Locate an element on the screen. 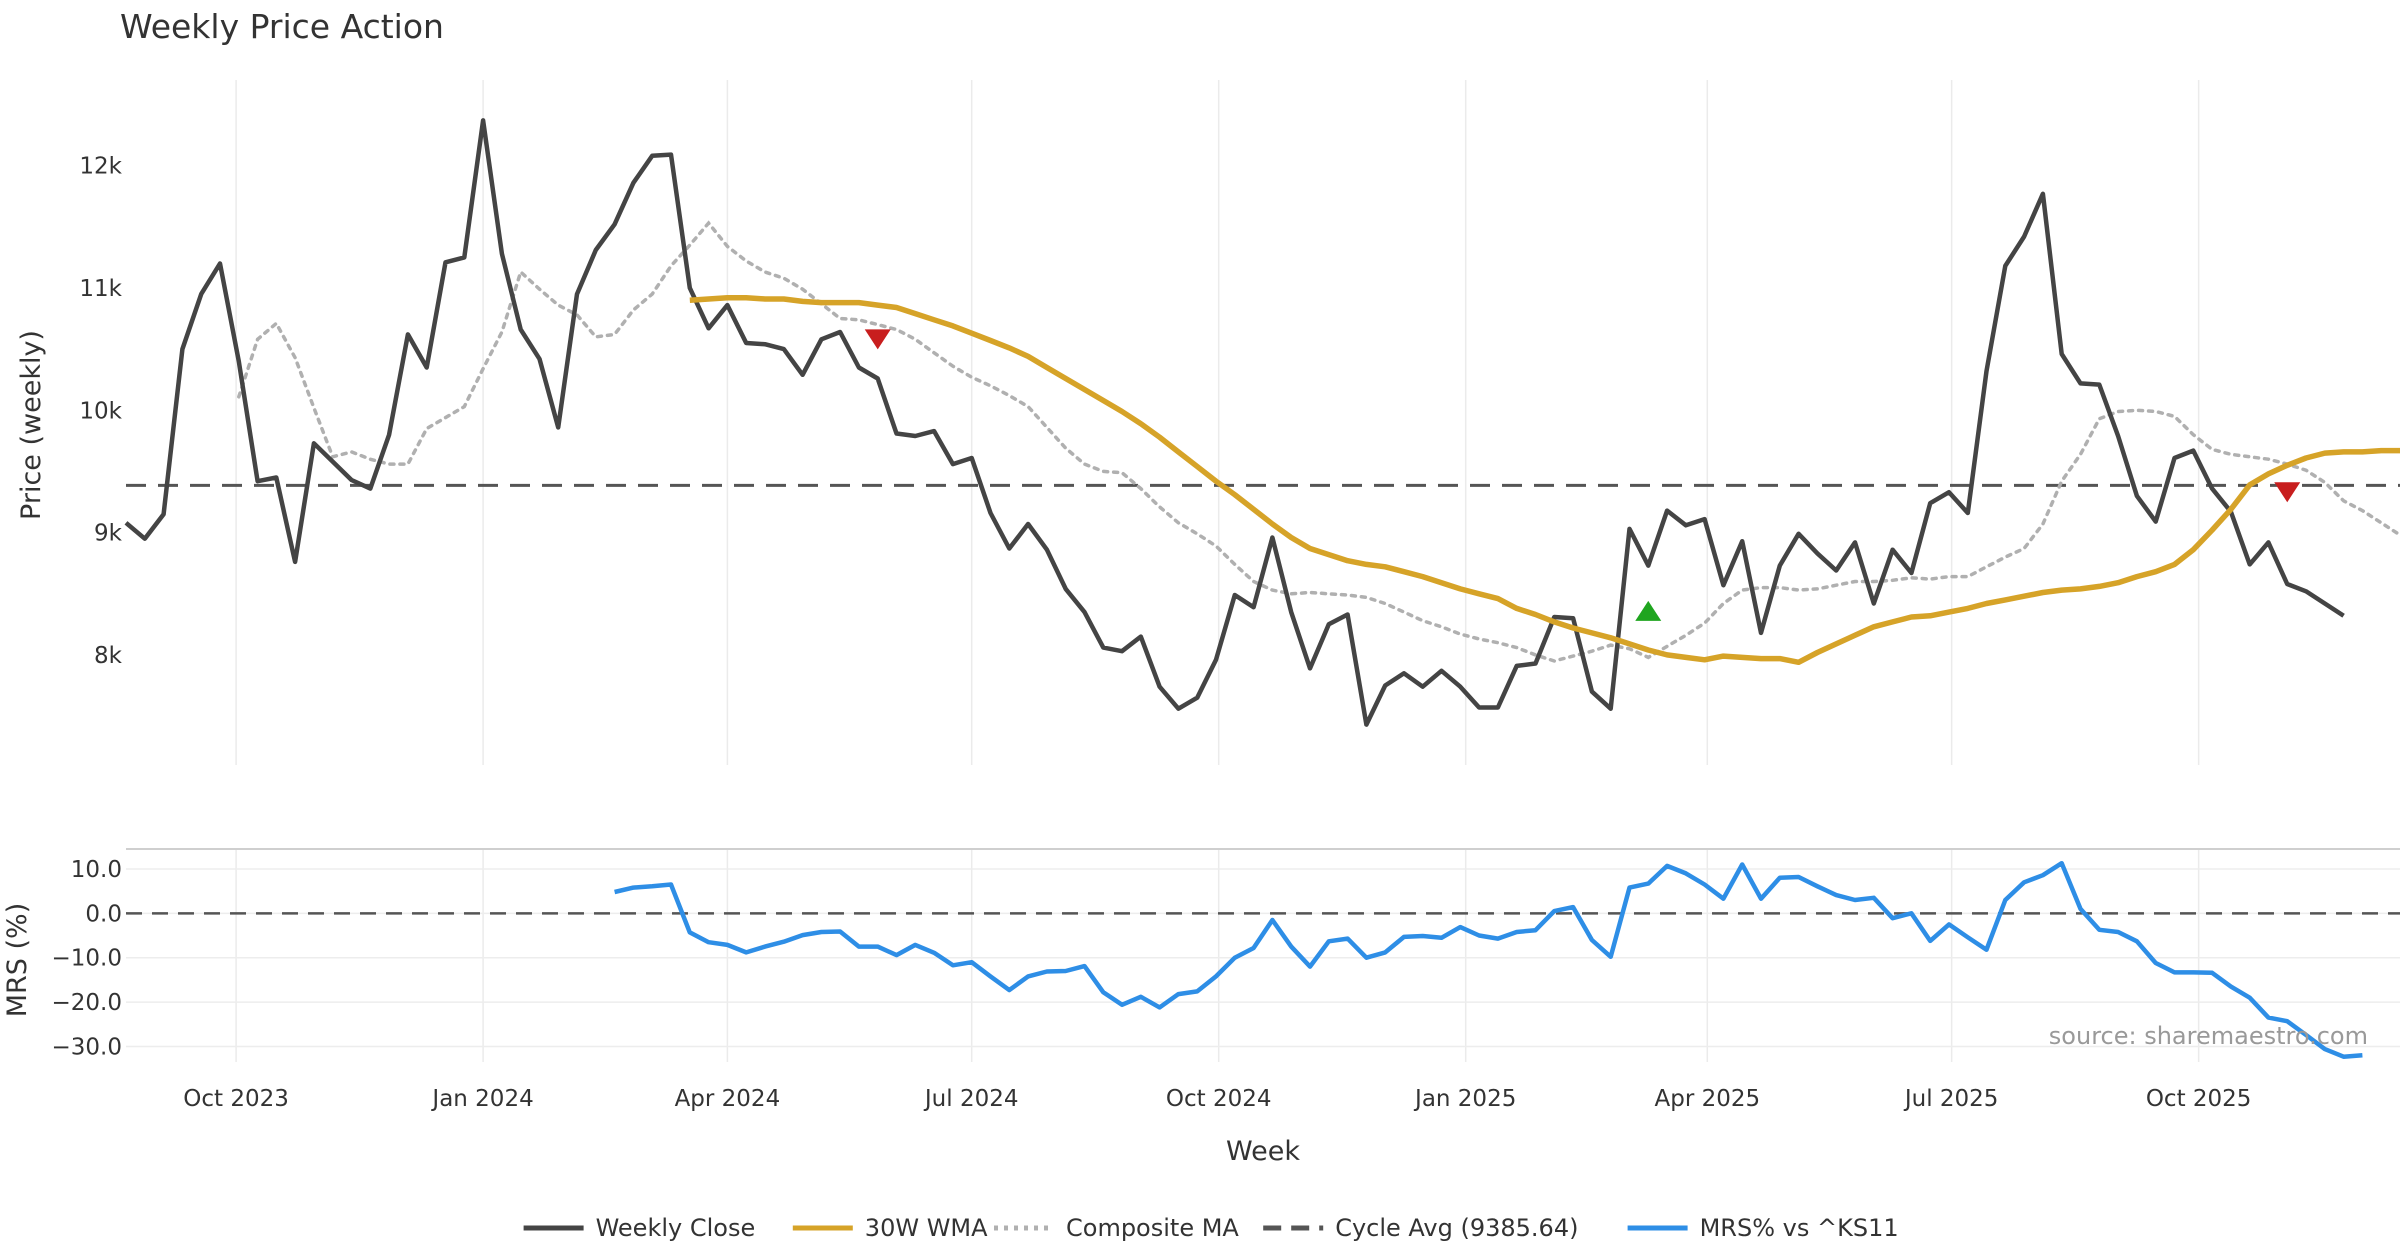  x-tick-label: Jan 2024 is located at coordinates (481, 1099).